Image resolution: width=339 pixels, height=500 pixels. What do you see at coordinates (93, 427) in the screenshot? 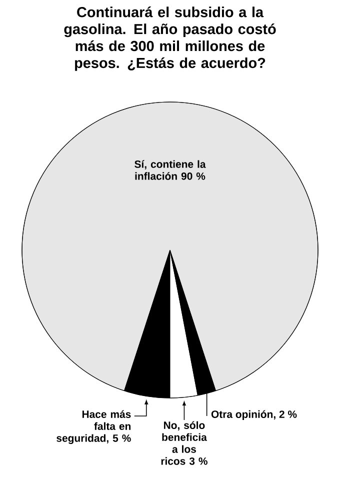
I see `slice-label: Hace más falta en seguridad, 5 %` at bounding box center [93, 427].